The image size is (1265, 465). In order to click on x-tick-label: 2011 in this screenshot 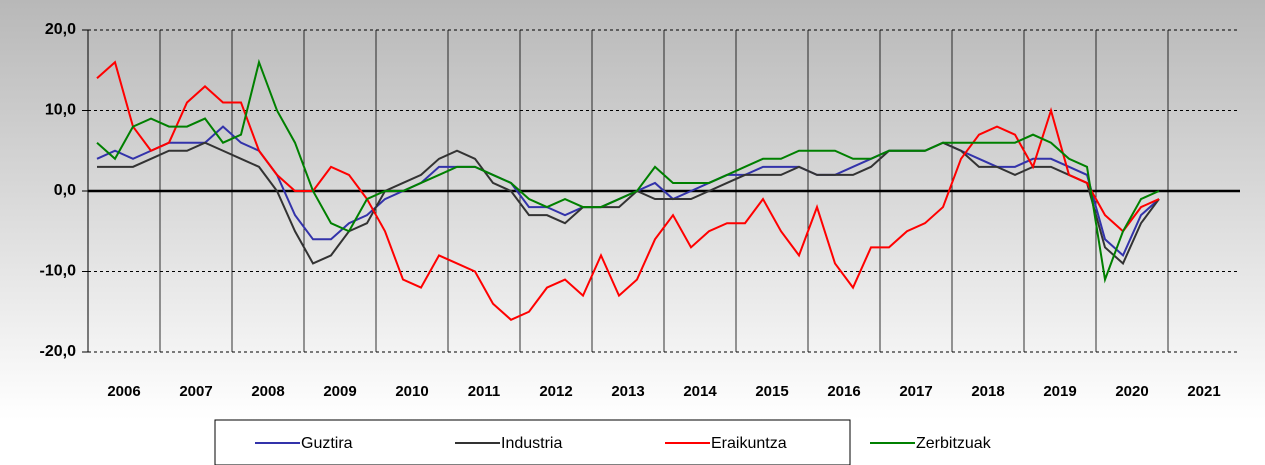, I will do `click(484, 391)`.